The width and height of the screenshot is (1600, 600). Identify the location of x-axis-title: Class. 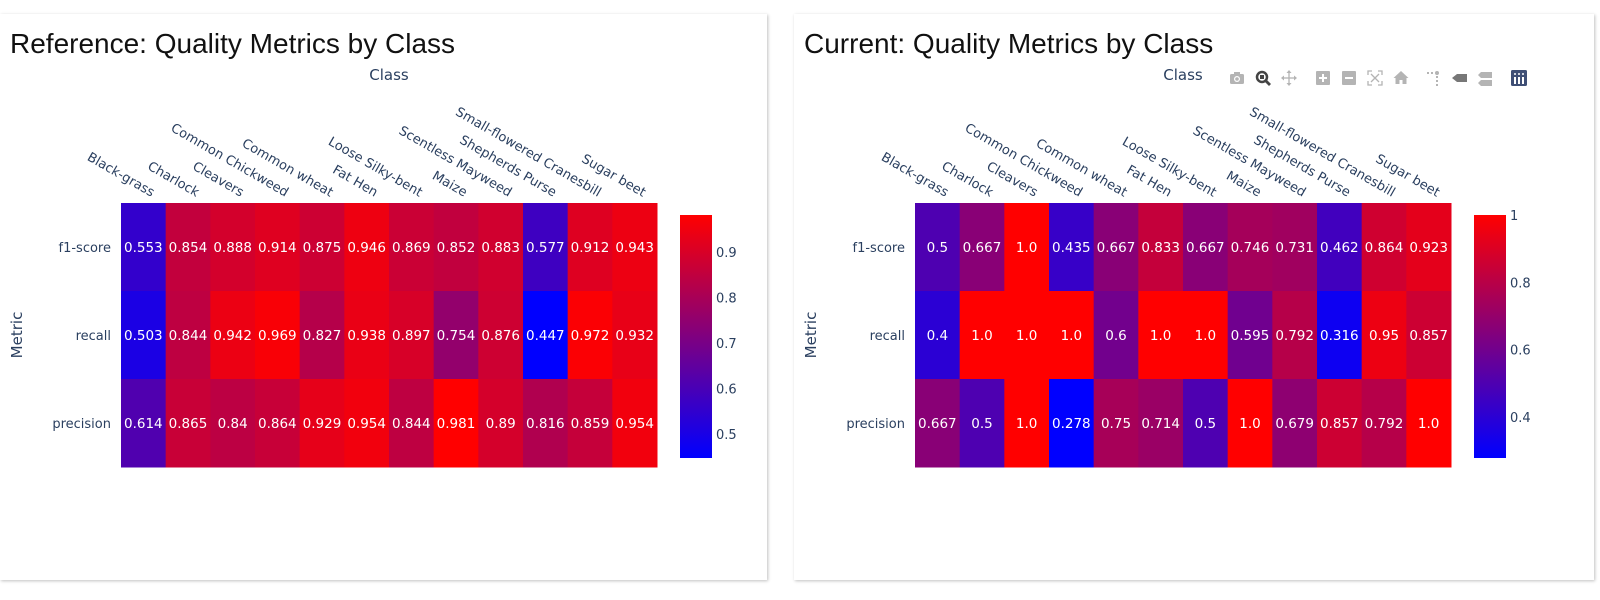
(1183, 75).